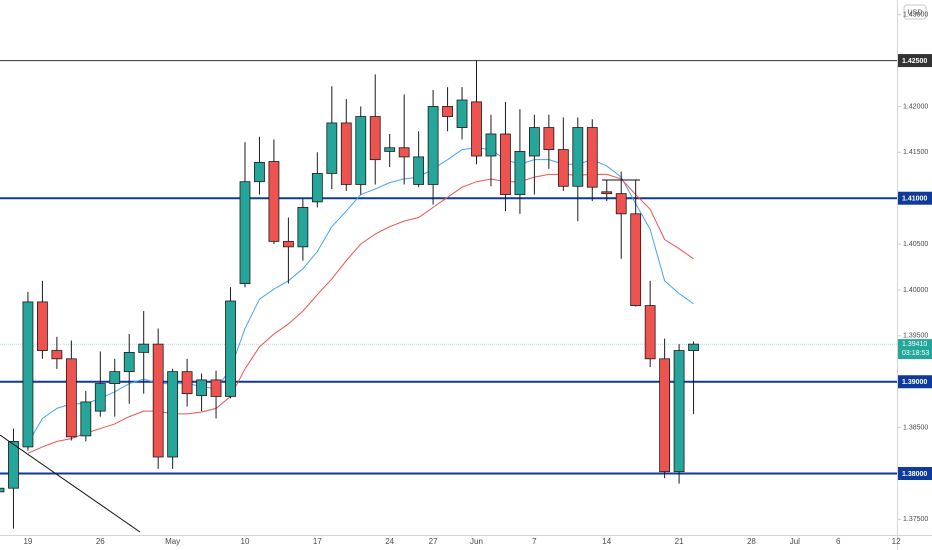 Image resolution: width=932 pixels, height=550 pixels. I want to click on last-price-label: 1.39410, so click(914, 344).